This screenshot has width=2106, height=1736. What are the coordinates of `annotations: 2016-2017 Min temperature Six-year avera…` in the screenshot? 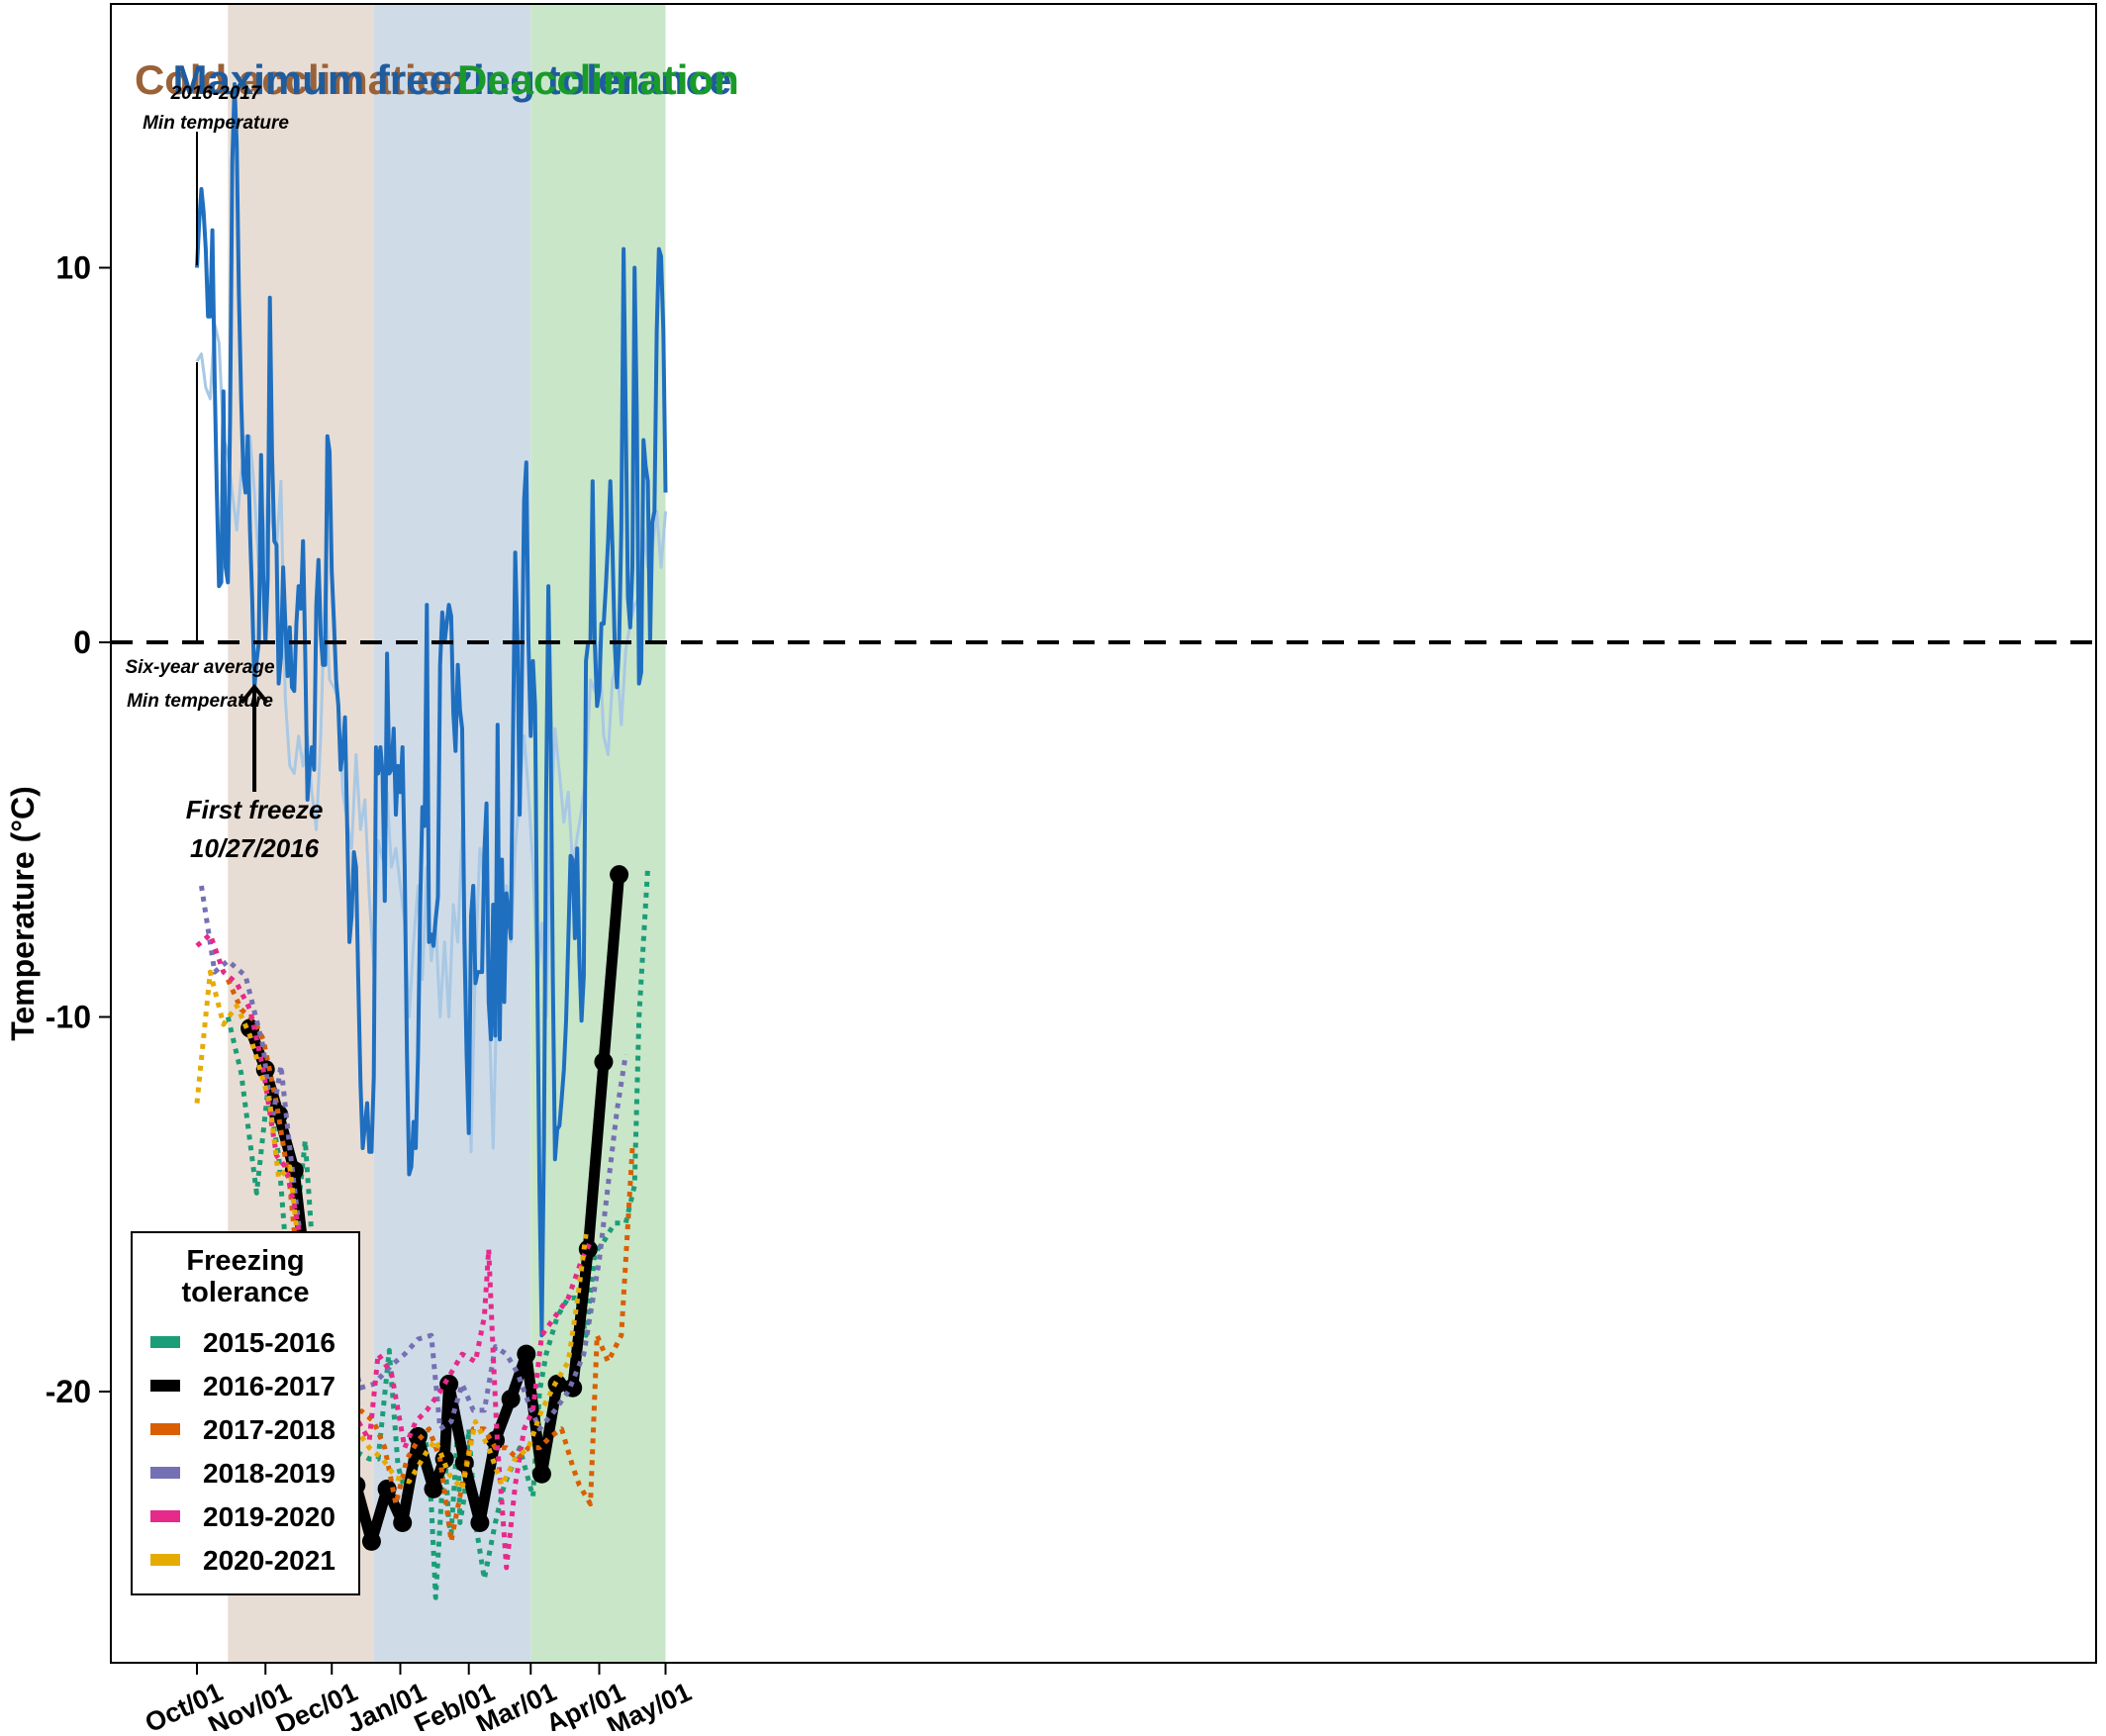 It's located at (224, 473).